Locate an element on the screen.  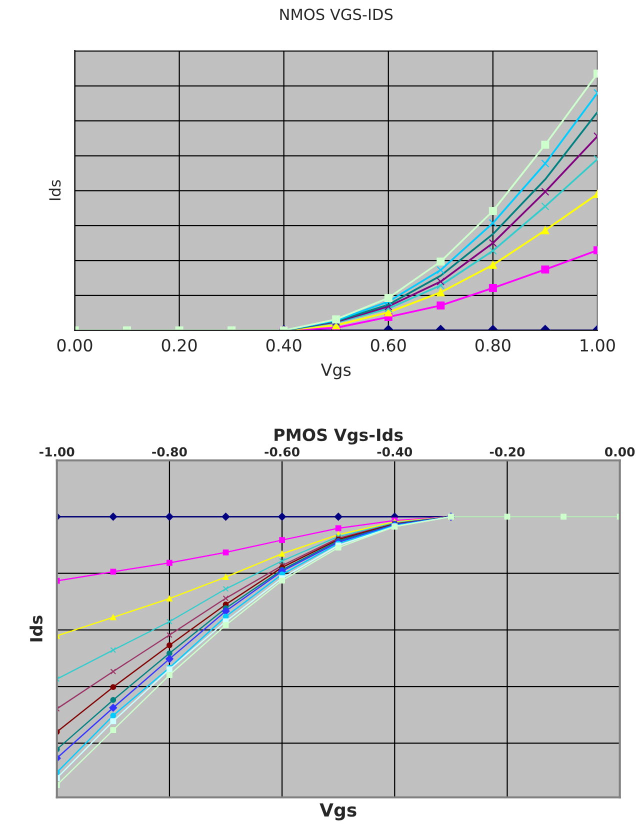
x-tick-label: 0.60 is located at coordinates (388, 345).